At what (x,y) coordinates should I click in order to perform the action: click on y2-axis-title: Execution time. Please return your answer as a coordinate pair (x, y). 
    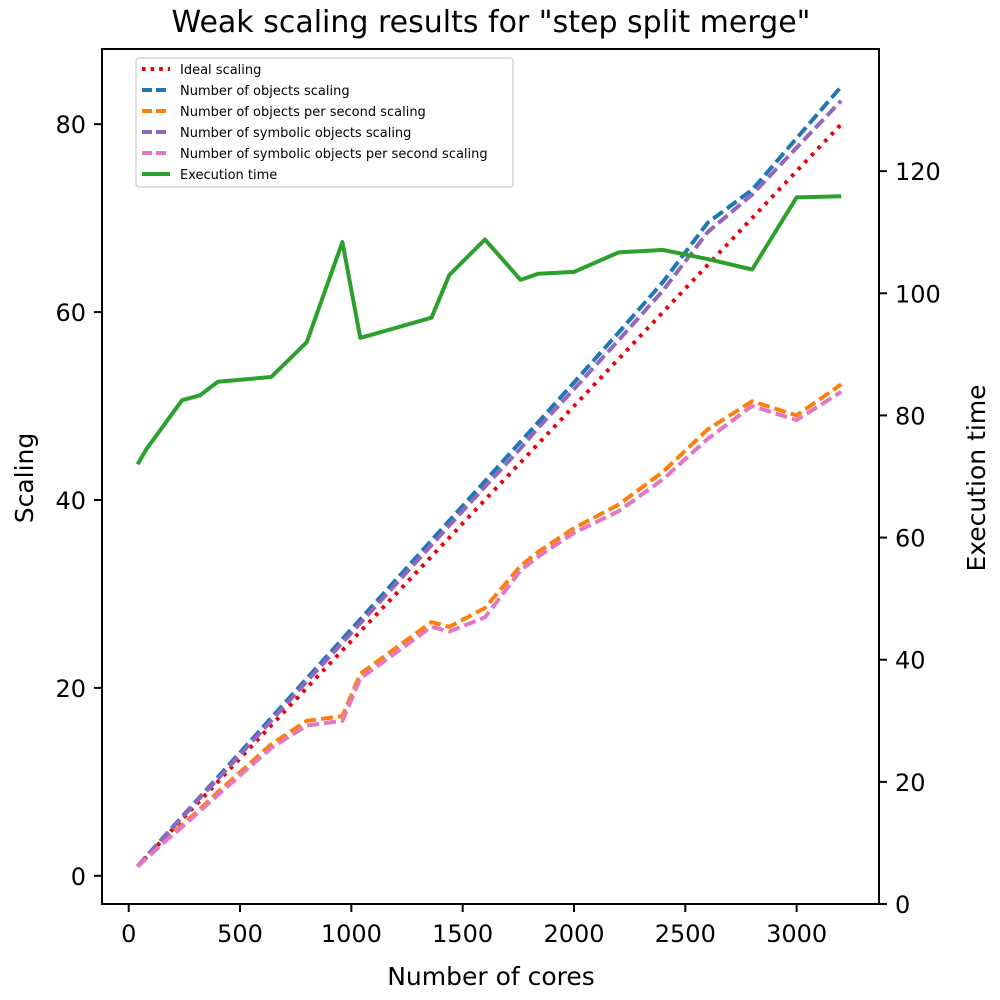
    Looking at the image, I should click on (976, 477).